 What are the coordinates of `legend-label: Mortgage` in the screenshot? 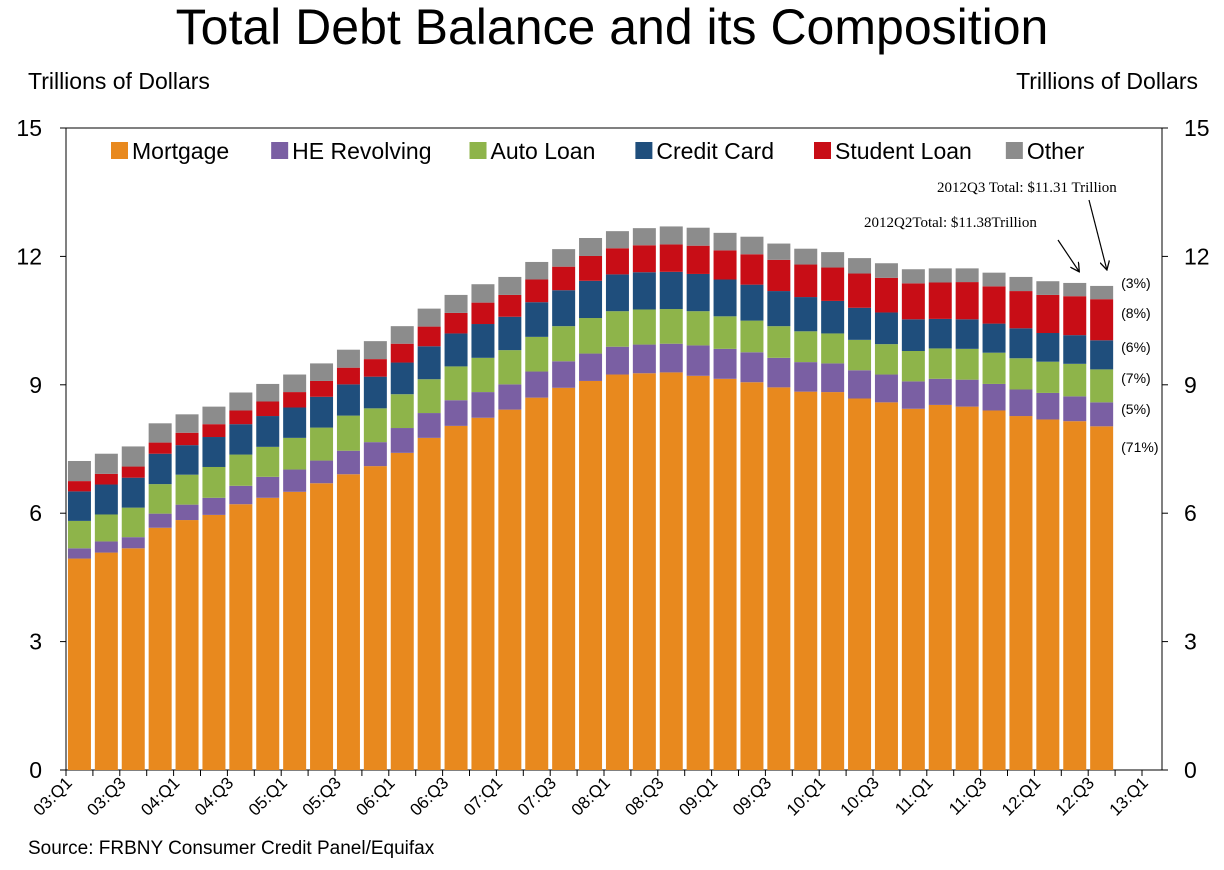 It's located at (180, 151).